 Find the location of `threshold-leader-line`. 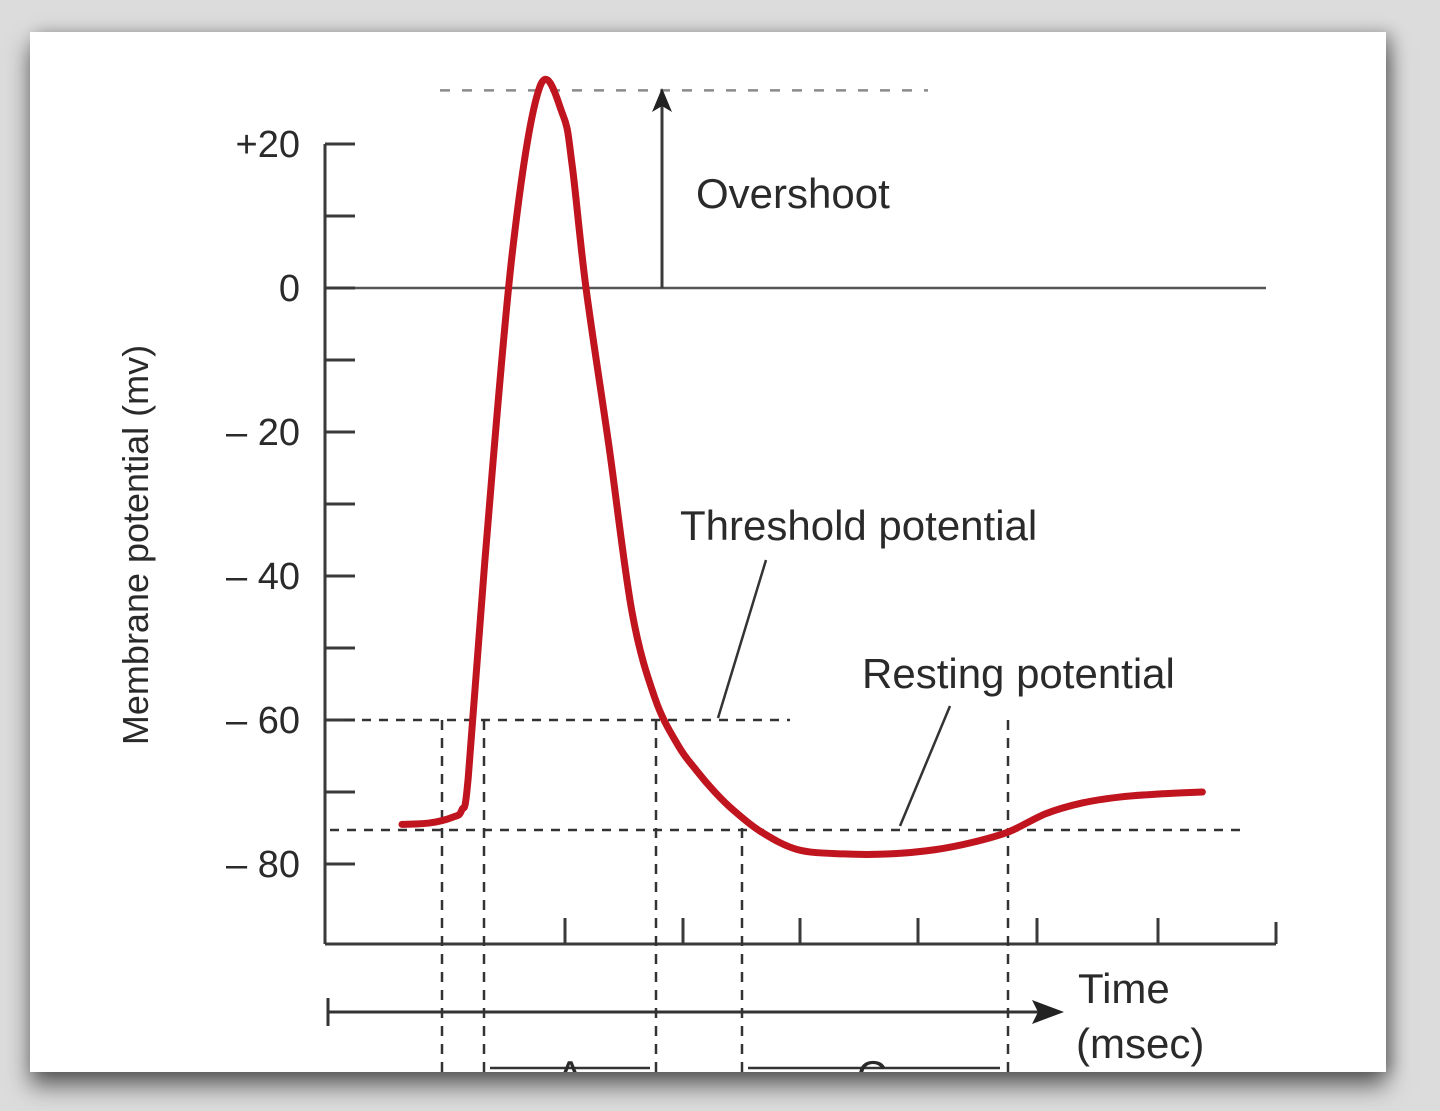

threshold-leader-line is located at coordinates (742, 639).